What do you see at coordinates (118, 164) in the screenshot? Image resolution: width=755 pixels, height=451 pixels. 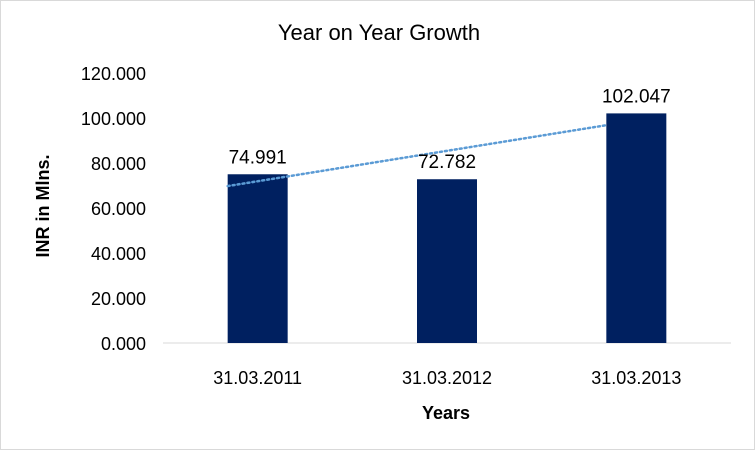 I see `y-tick-label: 80.000` at bounding box center [118, 164].